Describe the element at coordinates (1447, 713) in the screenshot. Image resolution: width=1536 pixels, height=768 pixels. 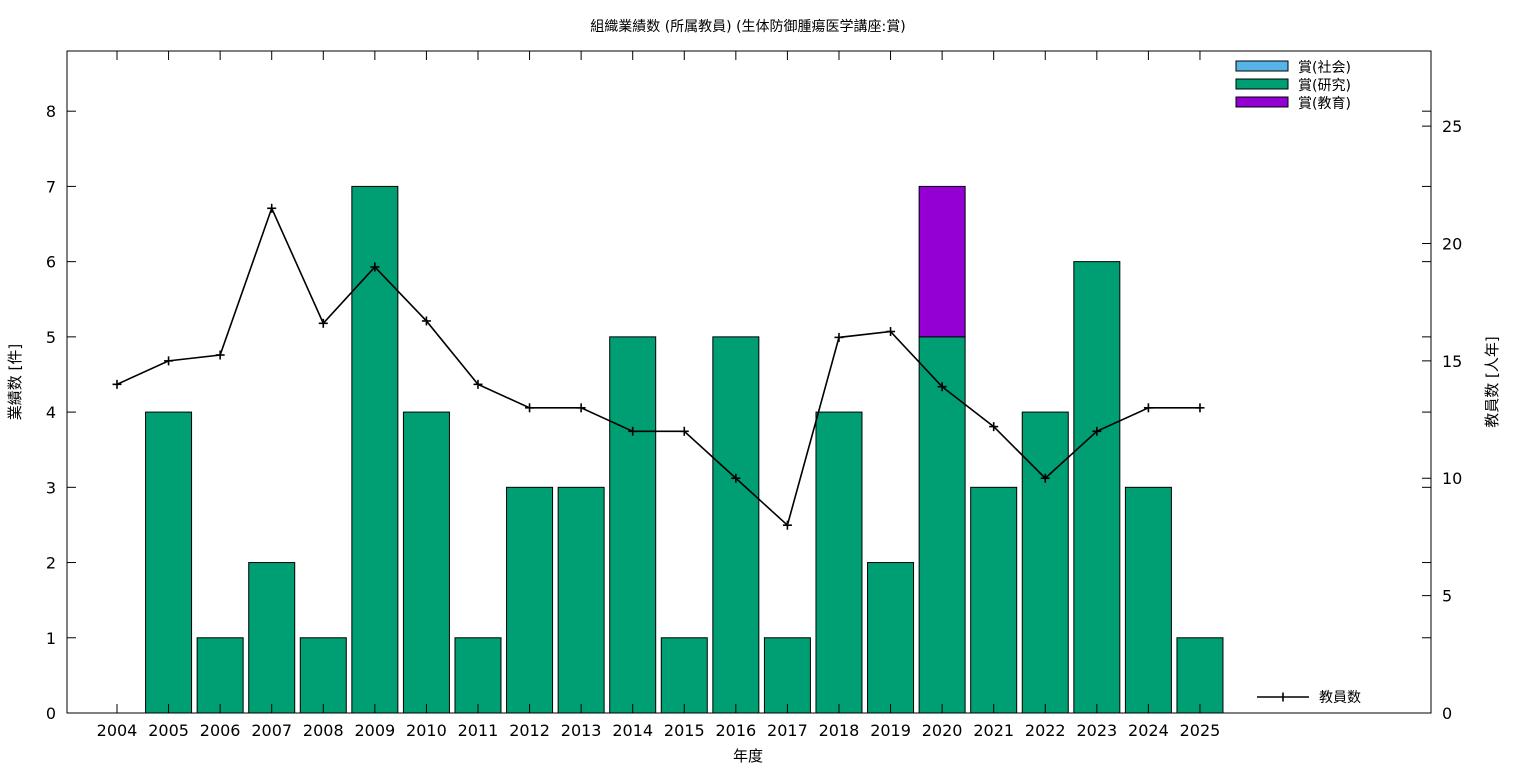
I see `y2-tick-label: 0` at that location.